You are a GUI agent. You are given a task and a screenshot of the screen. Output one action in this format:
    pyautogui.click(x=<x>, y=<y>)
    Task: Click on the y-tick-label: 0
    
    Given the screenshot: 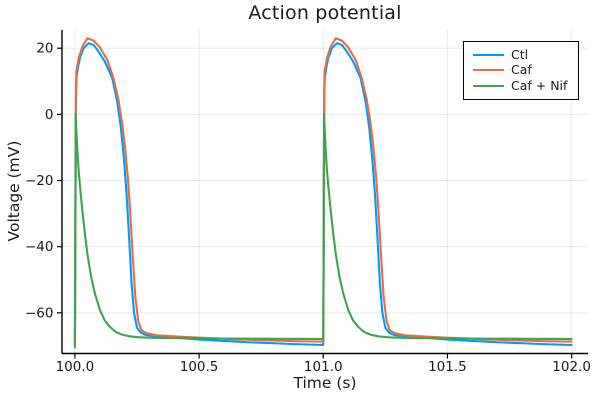 What is the action you would take?
    pyautogui.click(x=49, y=115)
    